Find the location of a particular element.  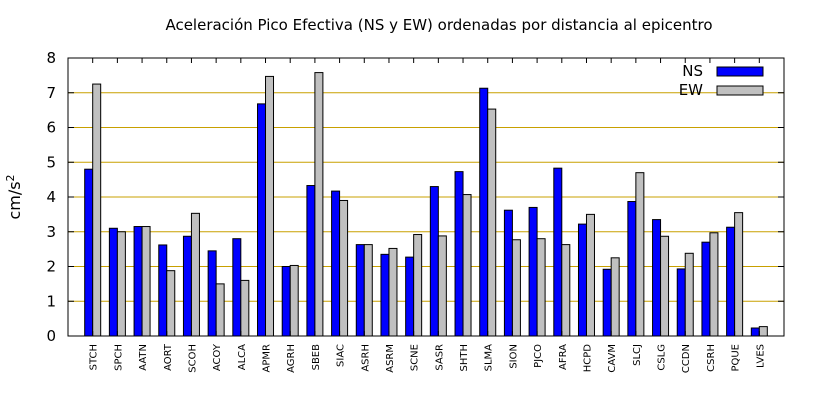

bar-ew-slcj is located at coordinates (640, 254).